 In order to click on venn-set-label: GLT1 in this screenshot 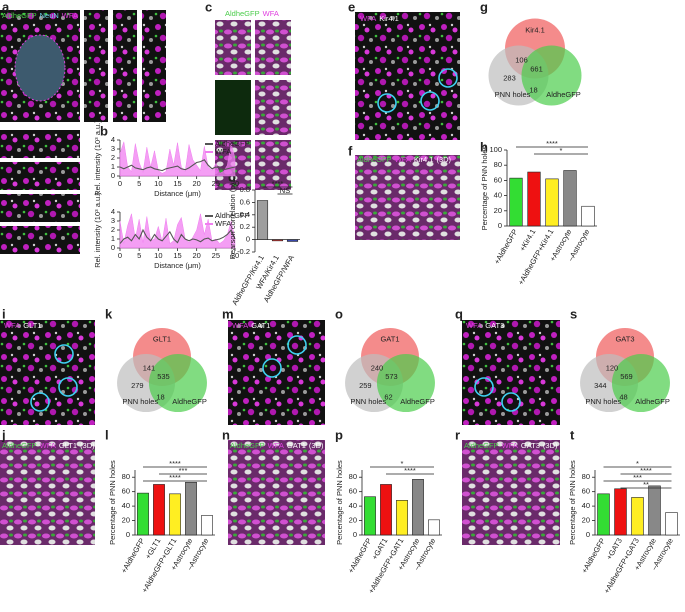, I will do `click(162, 339)`.